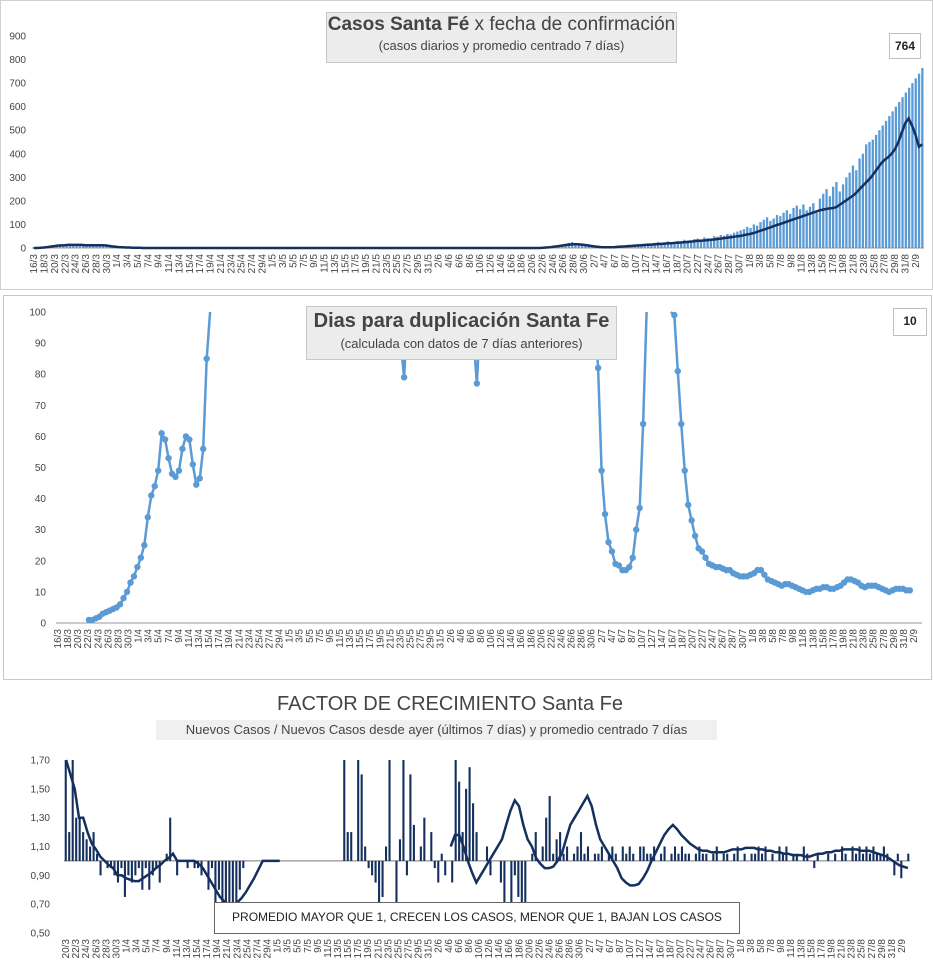 The image size is (933, 976). Describe the element at coordinates (129, 639) in the screenshot. I see `doubling-x-tick-label: 30/3` at that location.